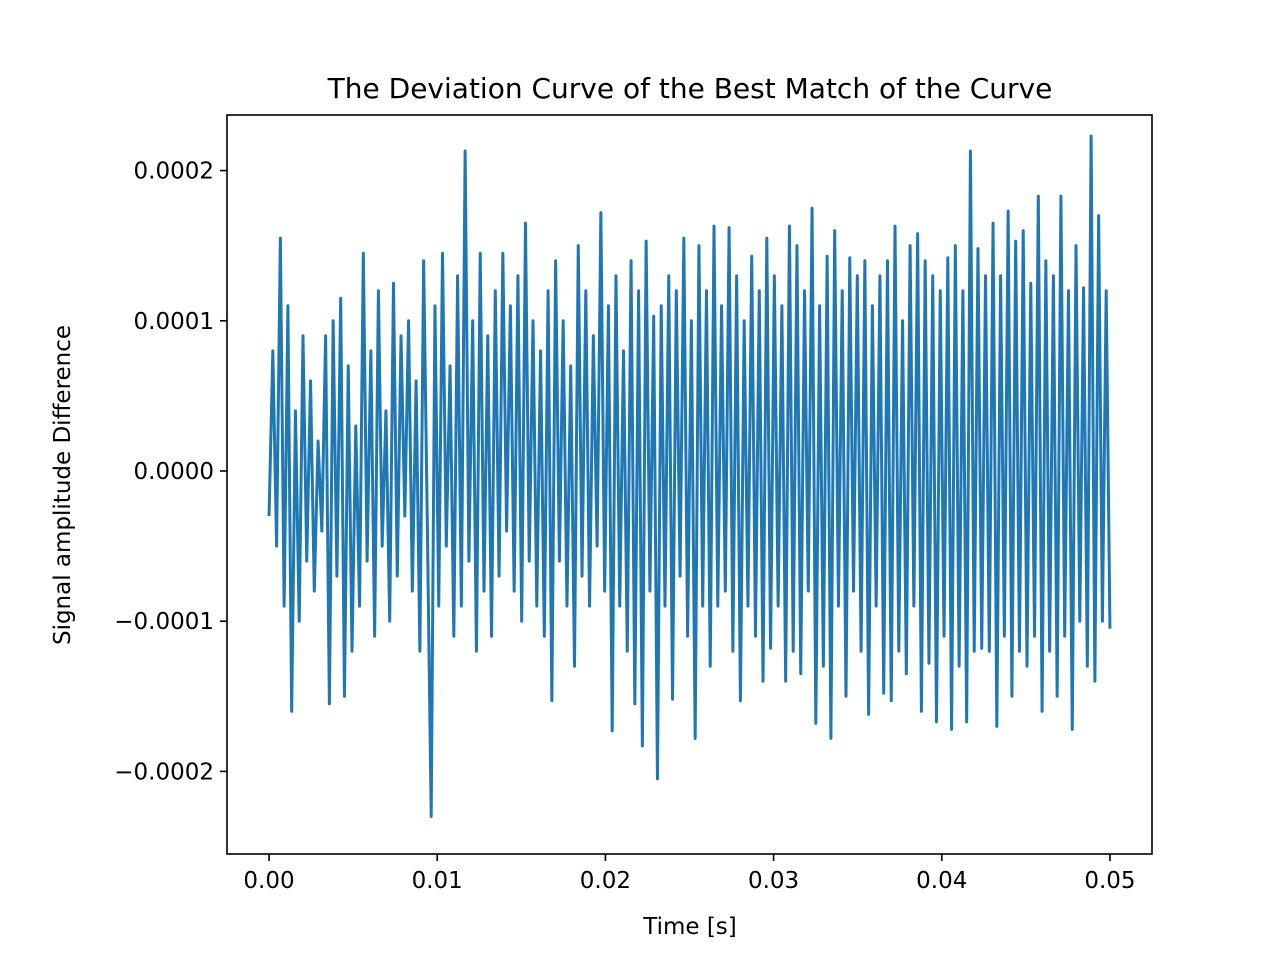 Image resolution: width=1280 pixels, height=960 pixels. Describe the element at coordinates (174, 322) in the screenshot. I see `y-tick-label: 0.0001` at that location.